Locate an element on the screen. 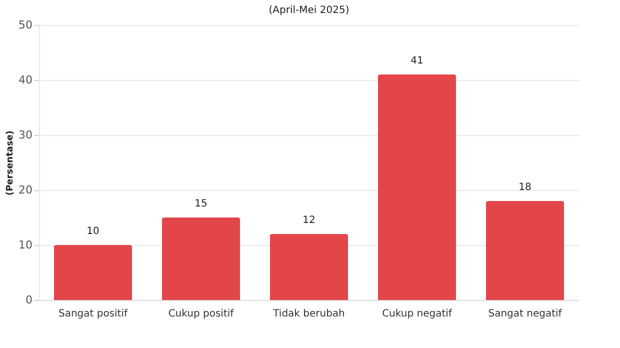  x-tick-label: Sangat negatif is located at coordinates (525, 314).